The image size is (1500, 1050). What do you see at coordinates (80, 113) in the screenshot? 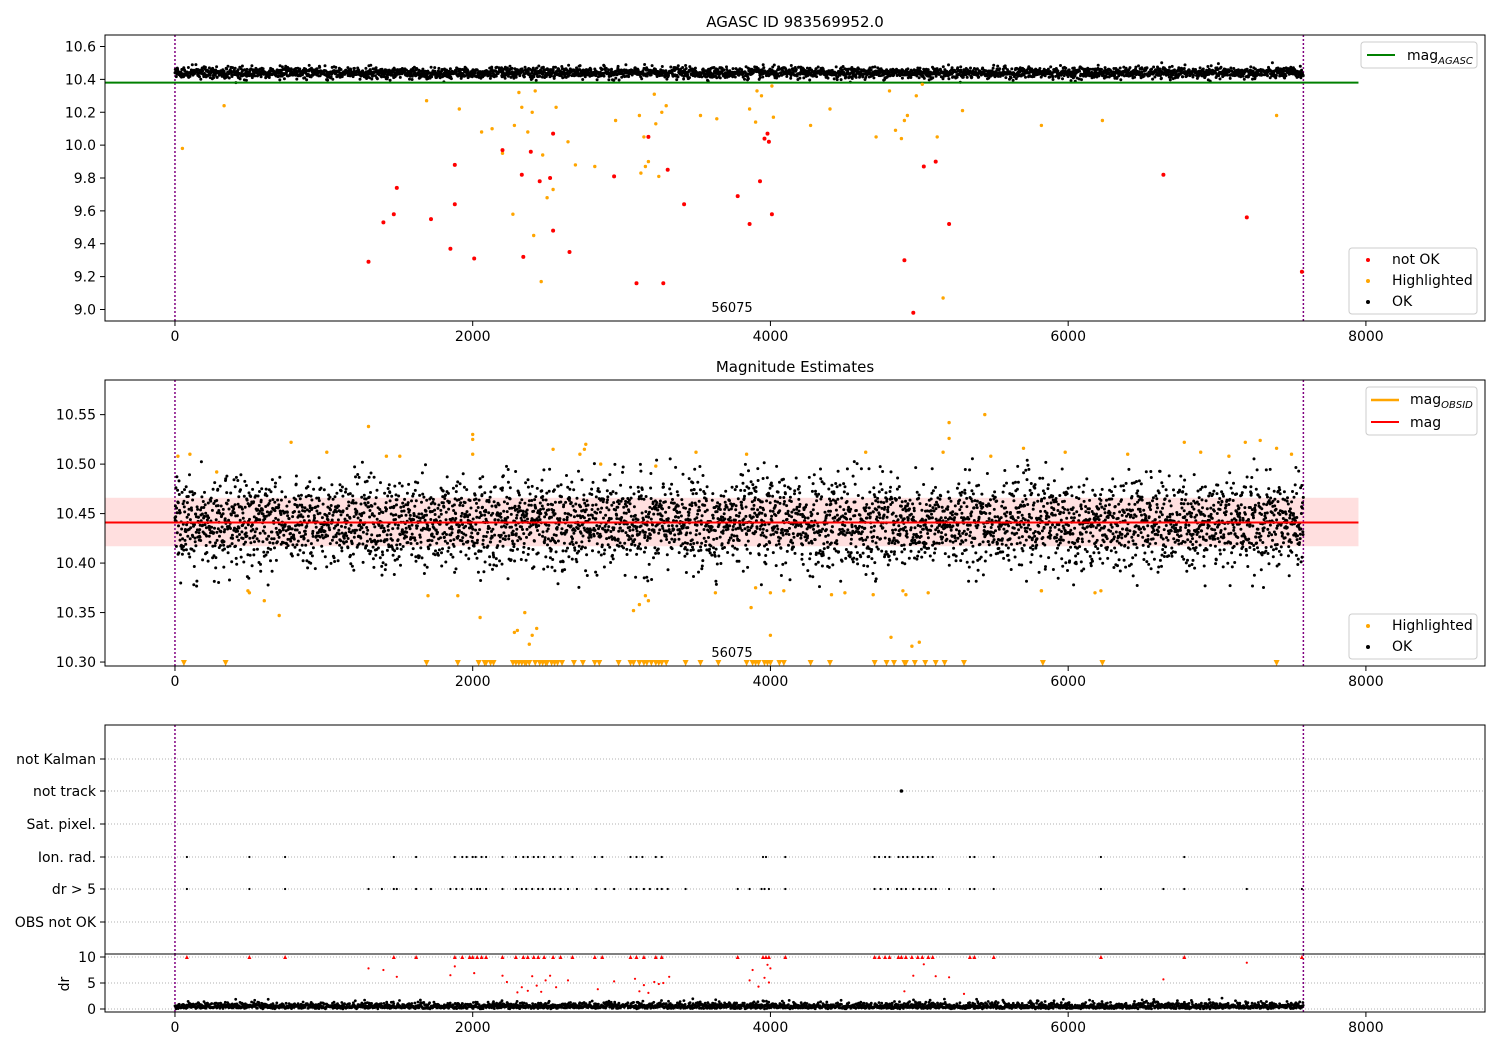
I see `y-tick-label: 10.2` at bounding box center [80, 113].